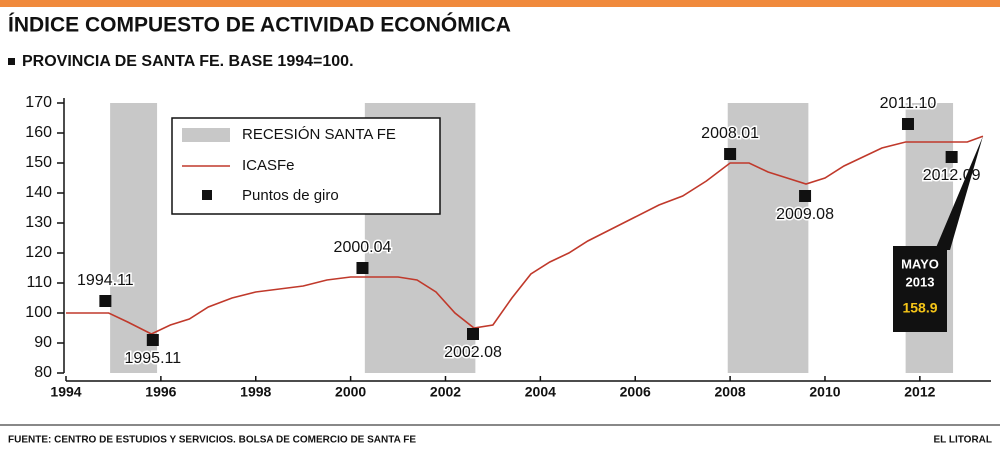  I want to click on y-tick-label: 160, so click(38, 132).